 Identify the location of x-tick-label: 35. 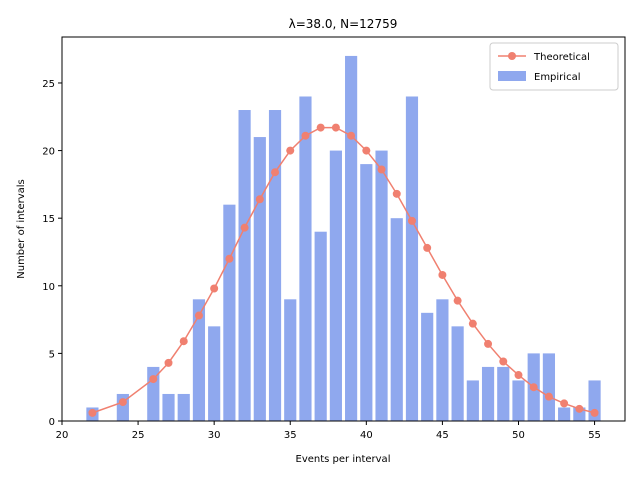
(290, 435).